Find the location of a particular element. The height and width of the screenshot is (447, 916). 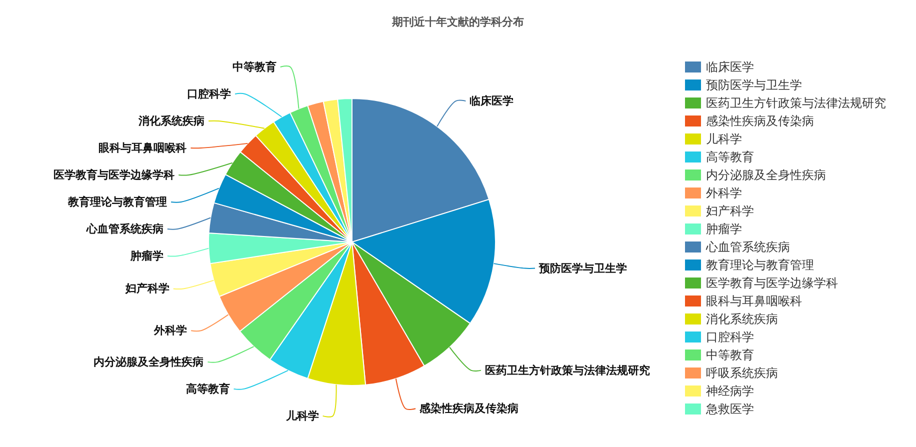

legend-label: 高等教育 is located at coordinates (730, 157).